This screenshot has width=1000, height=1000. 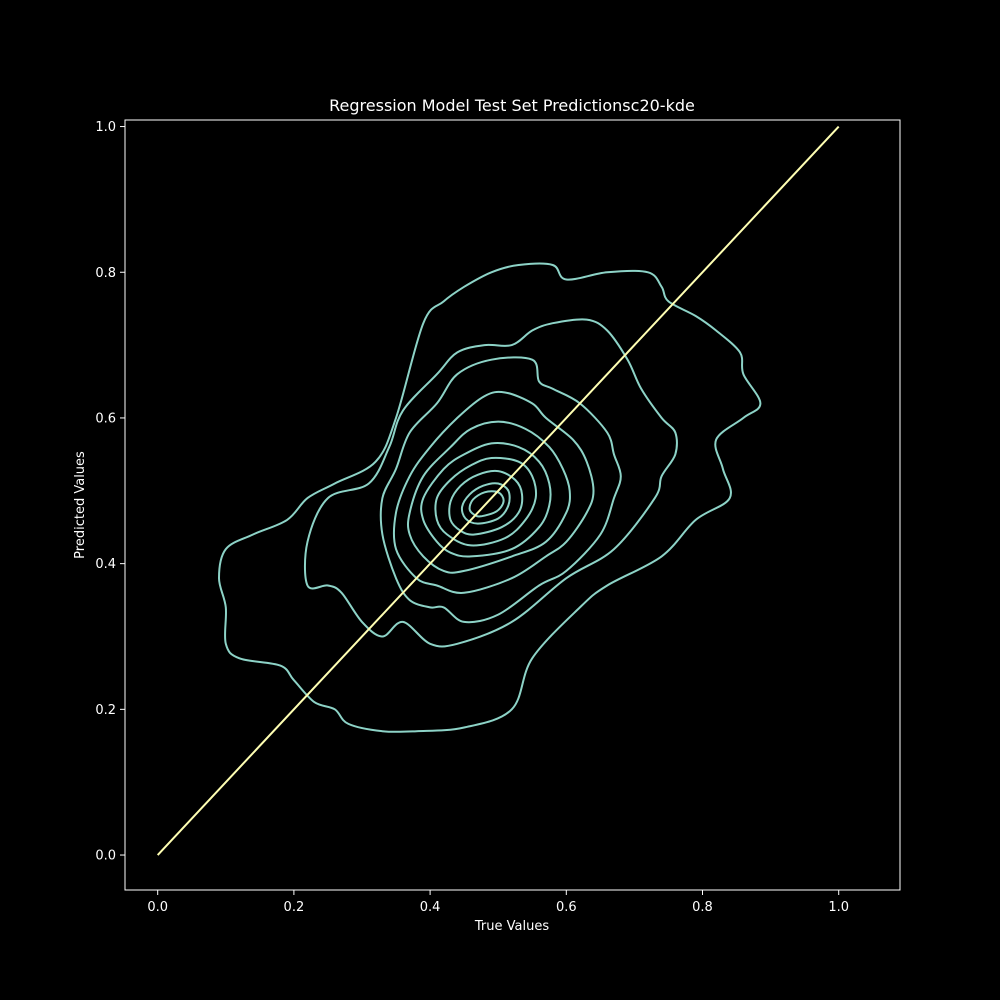 I want to click on x-axis-ticks: 0.0 0.2 0.4 0.6 0.8 1.0, so click(x=498, y=902).